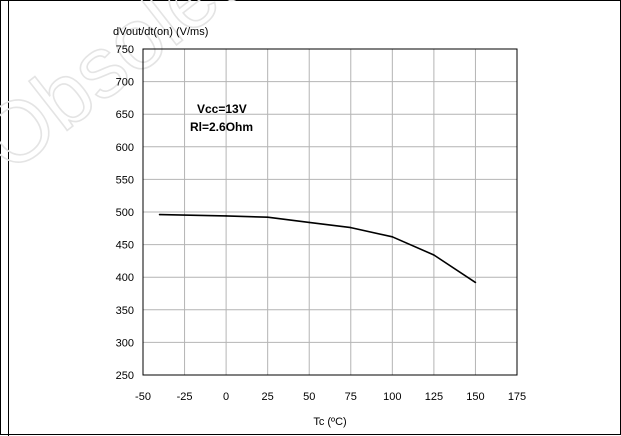  I want to click on series-line, so click(317, 248).